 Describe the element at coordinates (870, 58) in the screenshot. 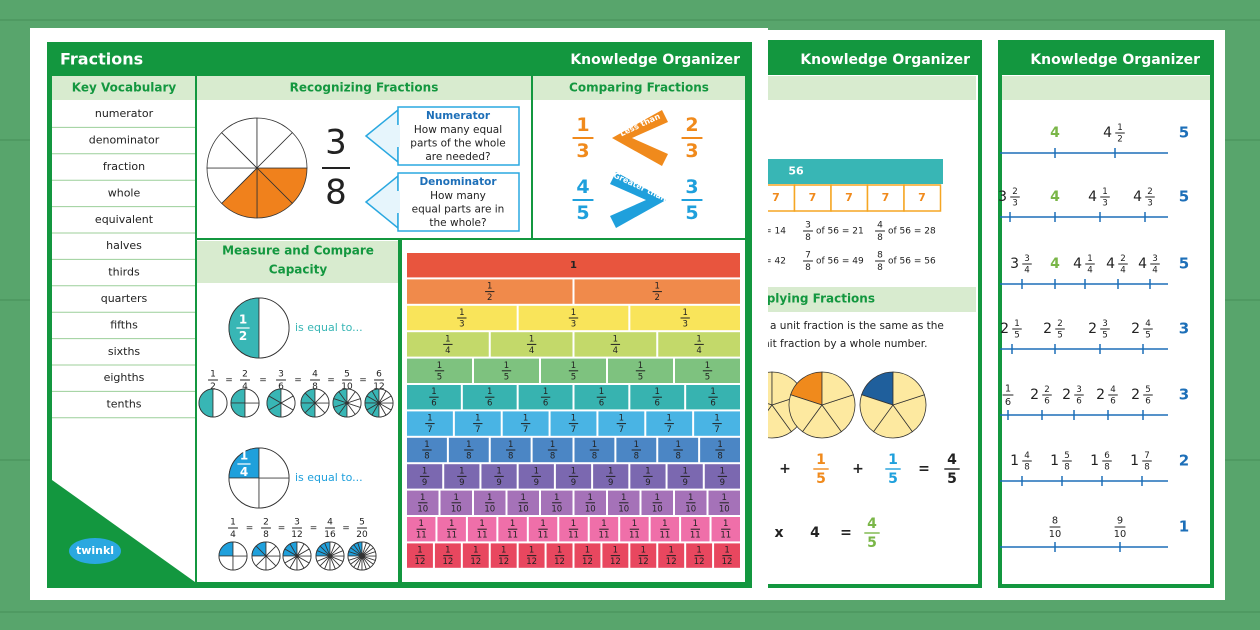

I see `header-band` at that location.